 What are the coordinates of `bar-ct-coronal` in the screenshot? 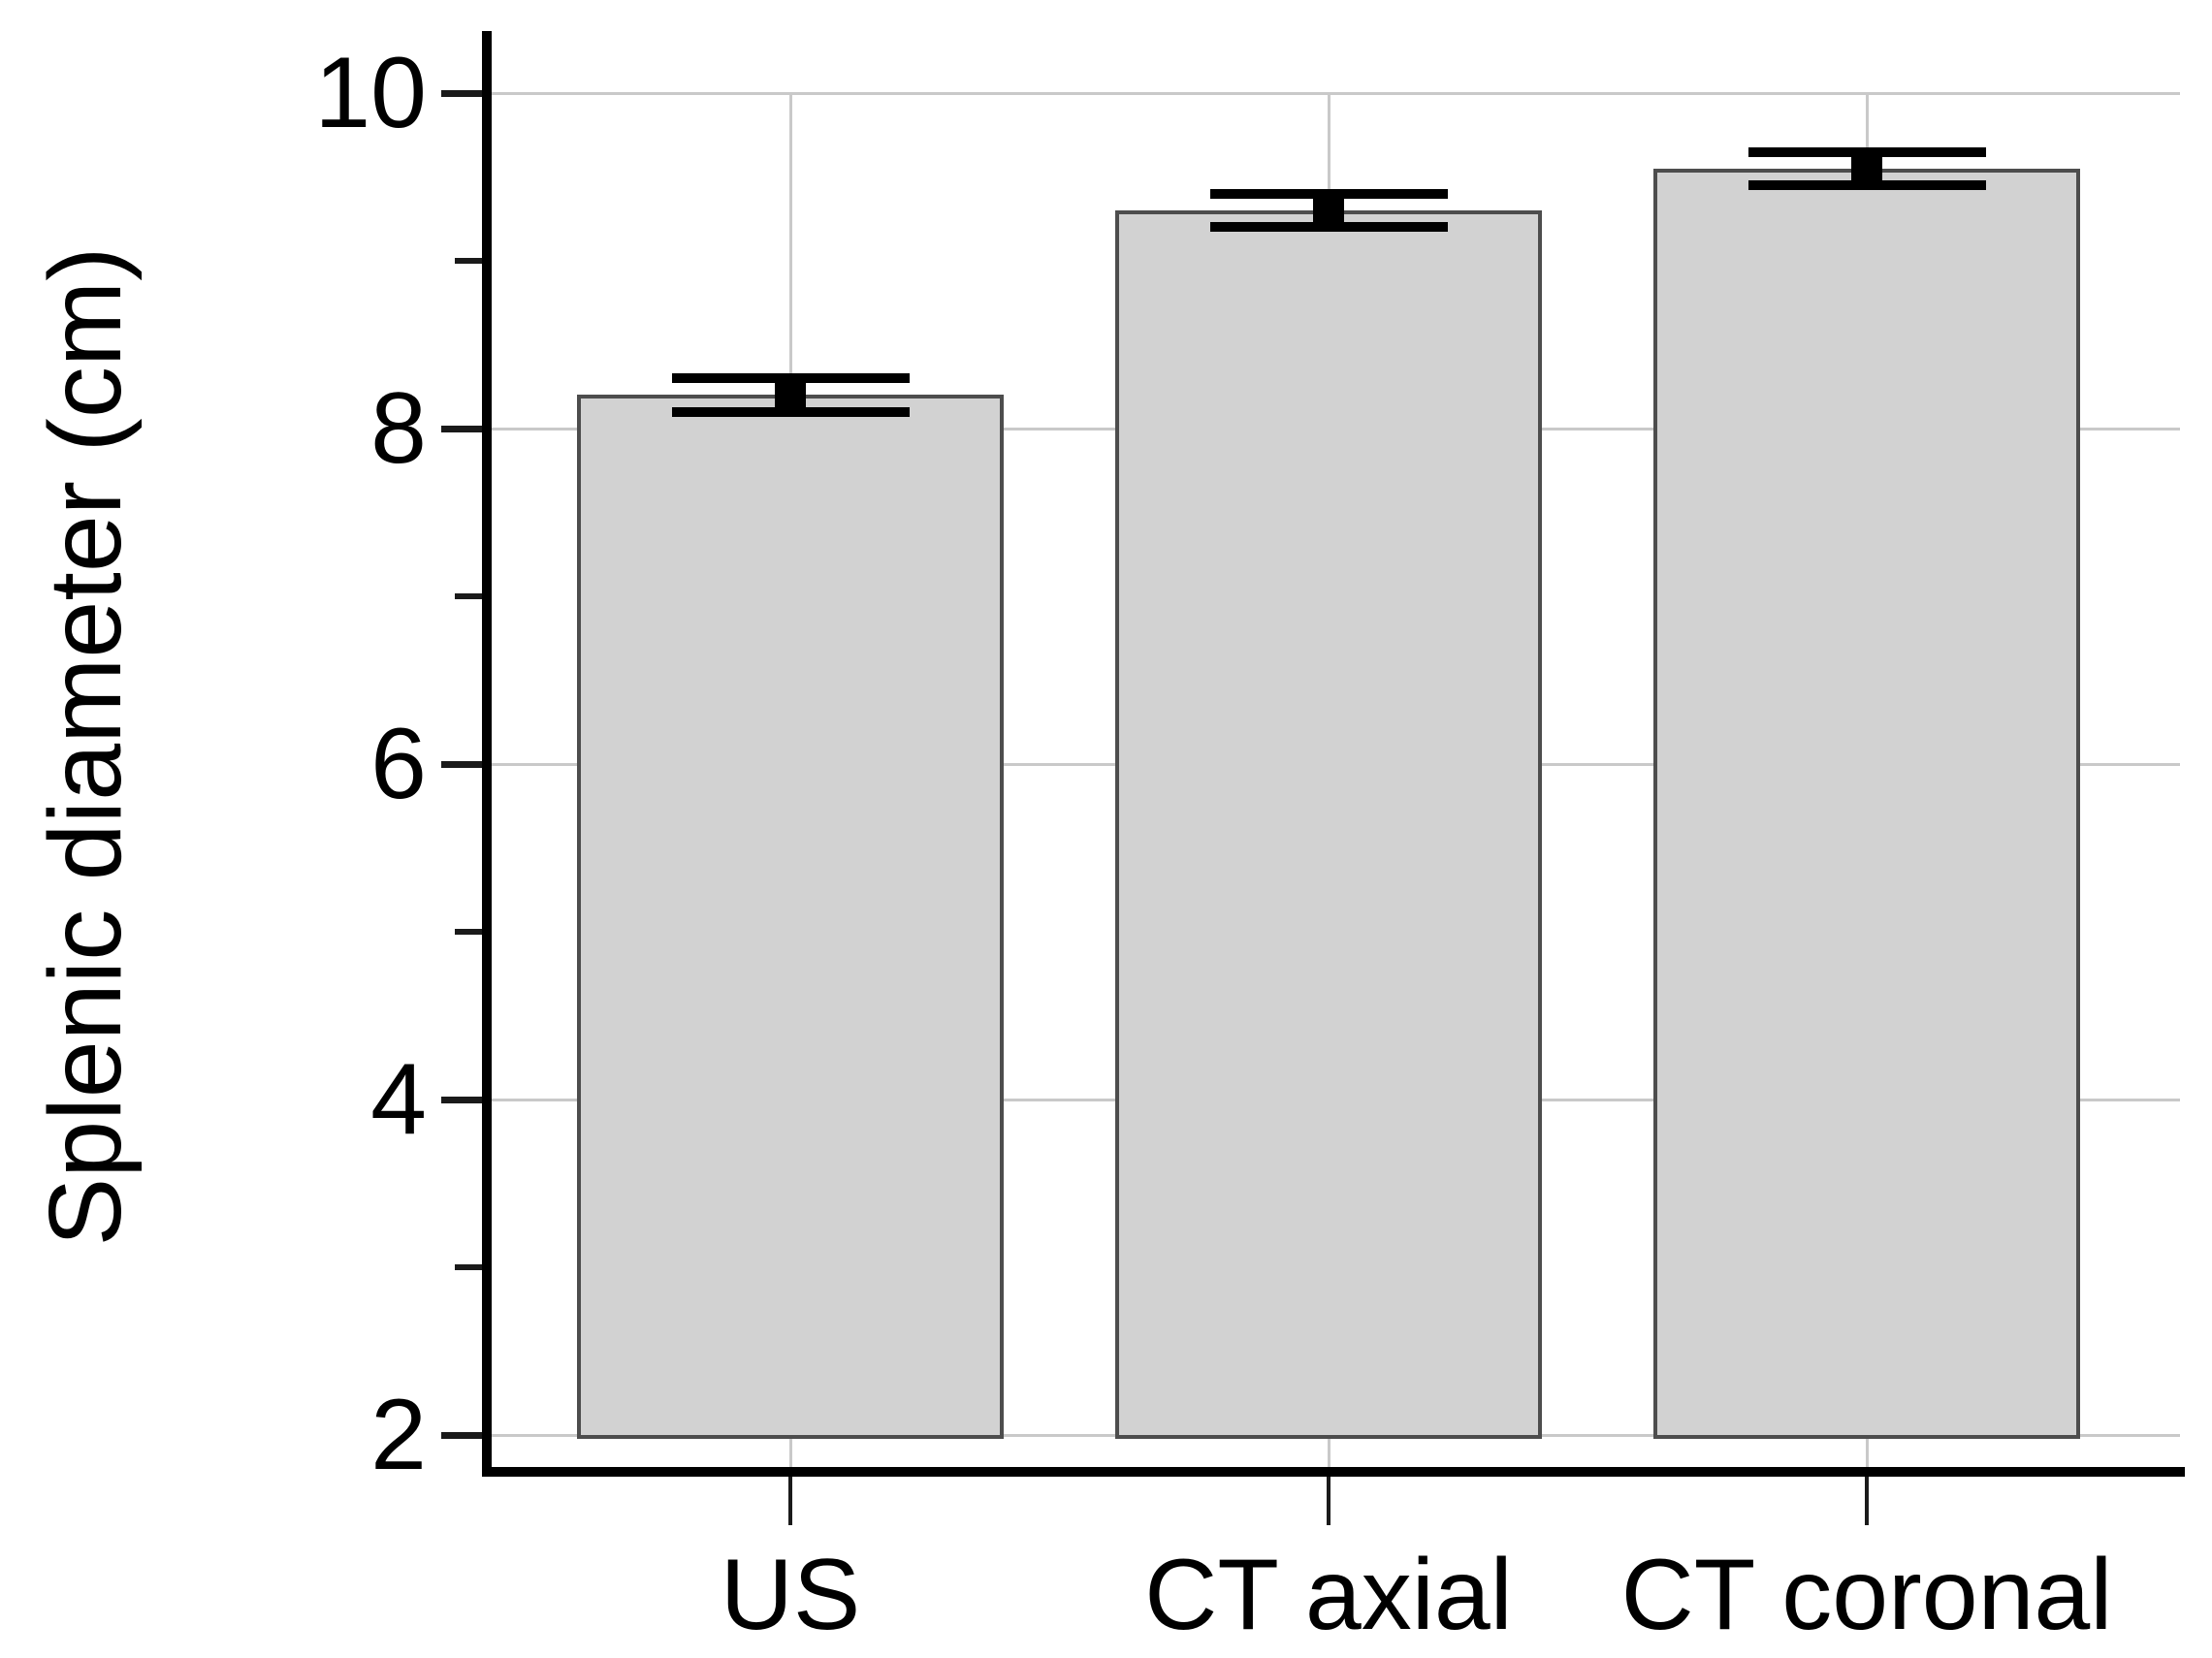 It's located at (1867, 803).